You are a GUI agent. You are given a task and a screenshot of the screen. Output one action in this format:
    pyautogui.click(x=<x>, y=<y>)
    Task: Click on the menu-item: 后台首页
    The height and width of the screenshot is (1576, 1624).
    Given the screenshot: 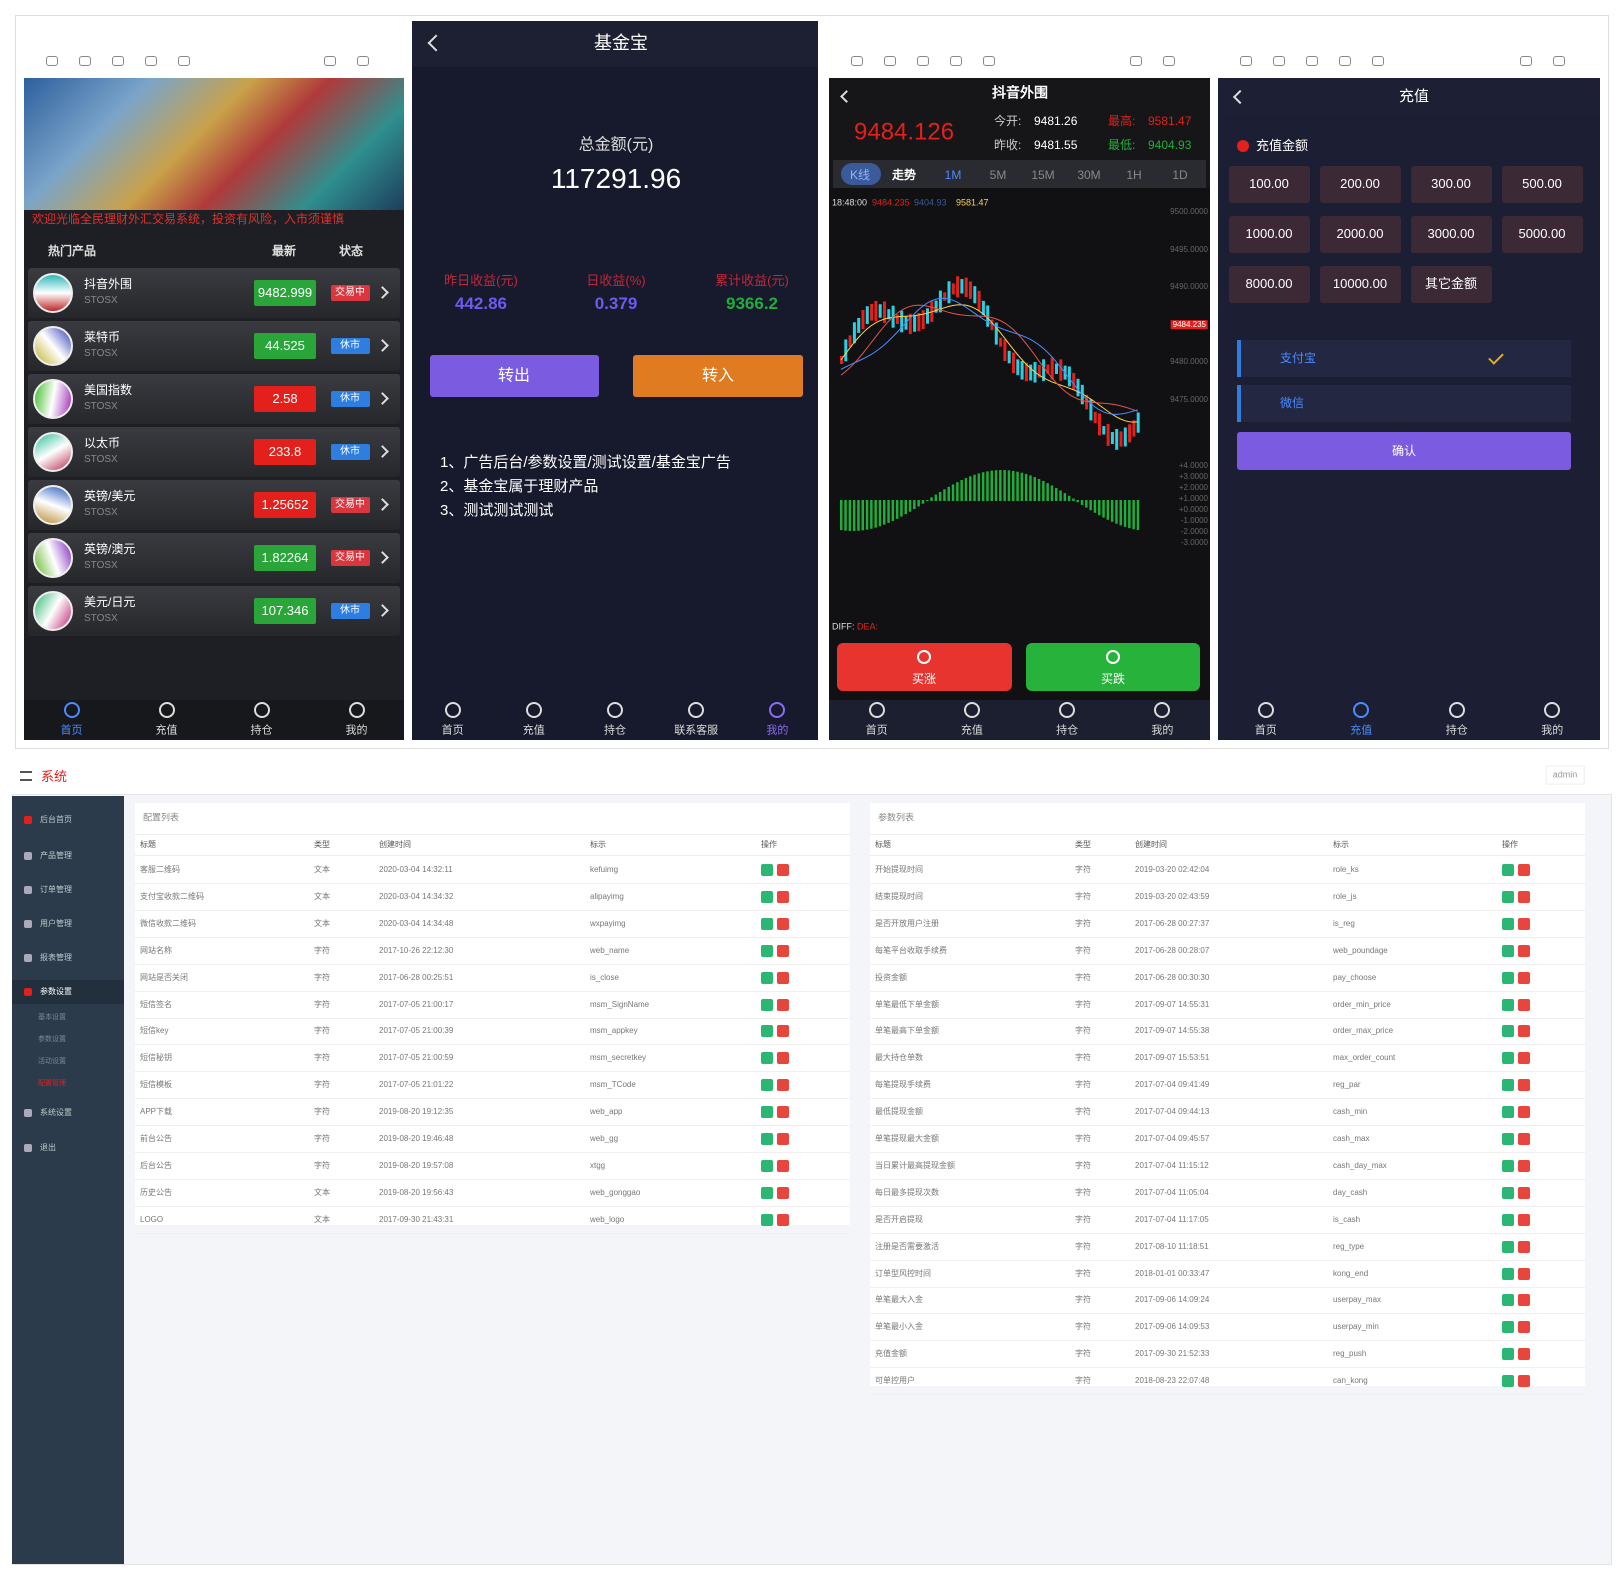 What is the action you would take?
    pyautogui.click(x=56, y=820)
    